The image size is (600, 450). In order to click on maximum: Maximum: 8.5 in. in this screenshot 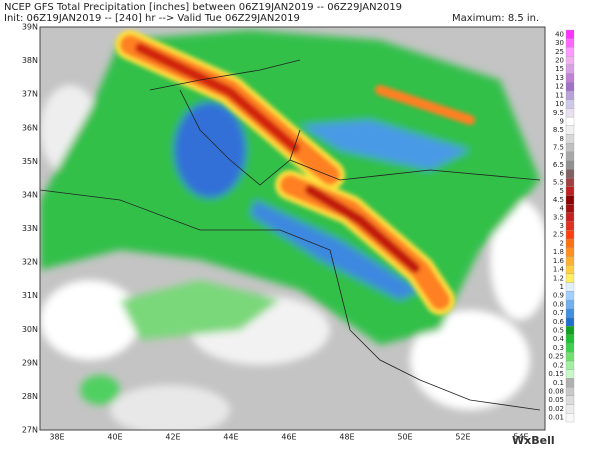, I will do `click(495, 18)`.